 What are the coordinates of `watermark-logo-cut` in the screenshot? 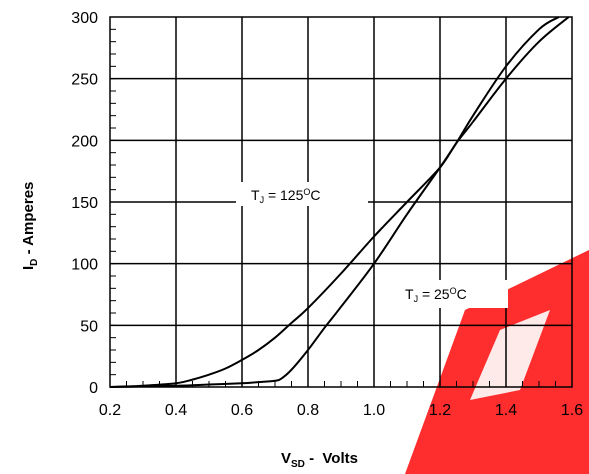 It's located at (510, 355).